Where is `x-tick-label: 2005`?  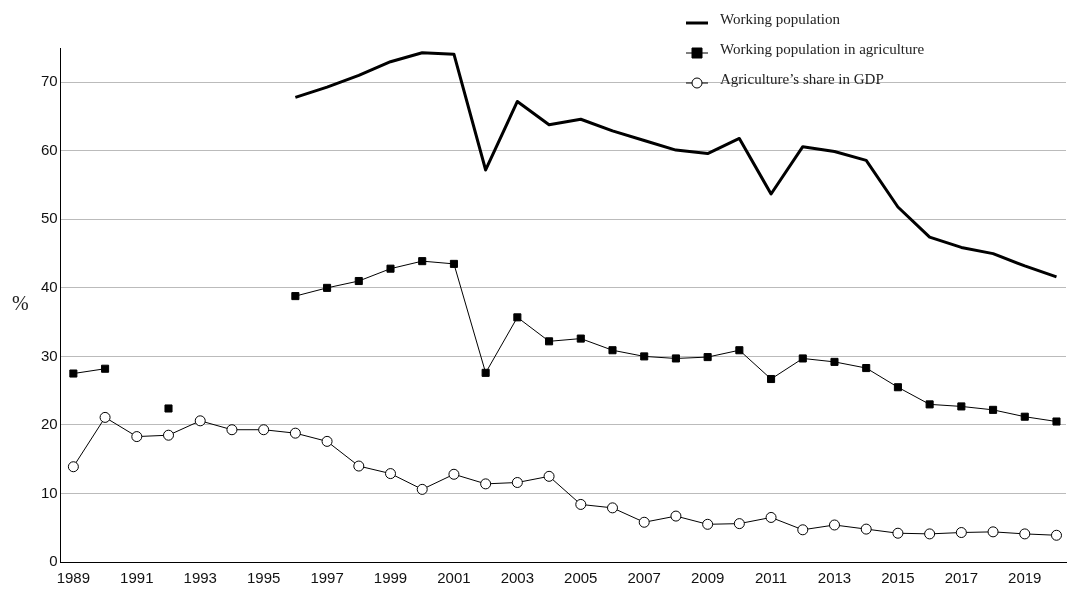
x-tick-label: 2005 is located at coordinates (581, 578).